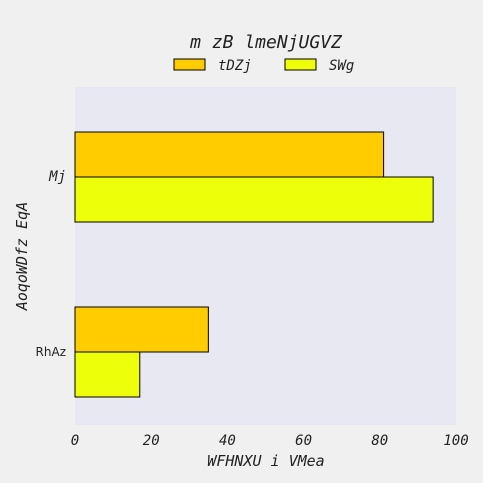 The width and height of the screenshot is (483, 483). What do you see at coordinates (265, 461) in the screenshot?
I see `x-axis-label: WFHNXU i VMea` at bounding box center [265, 461].